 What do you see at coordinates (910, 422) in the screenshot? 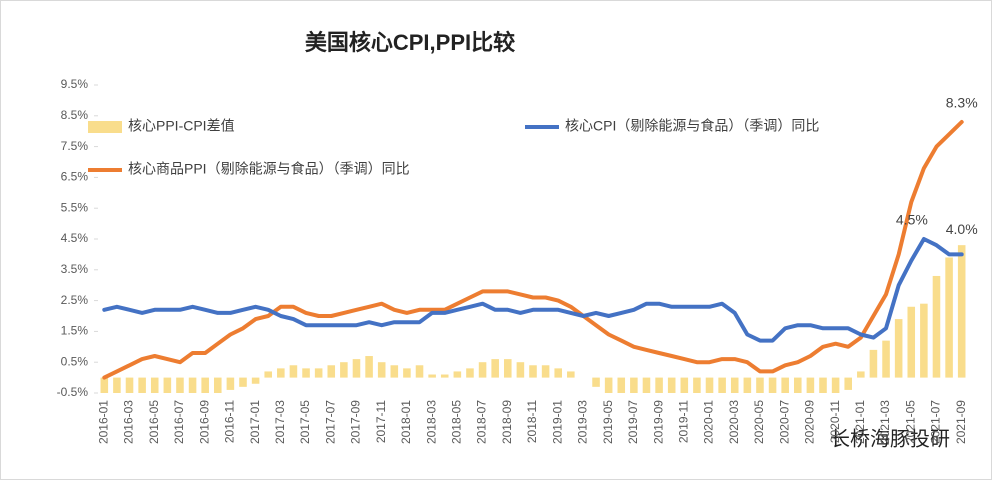
I see `x-tick-label: 2021-05` at bounding box center [910, 422].